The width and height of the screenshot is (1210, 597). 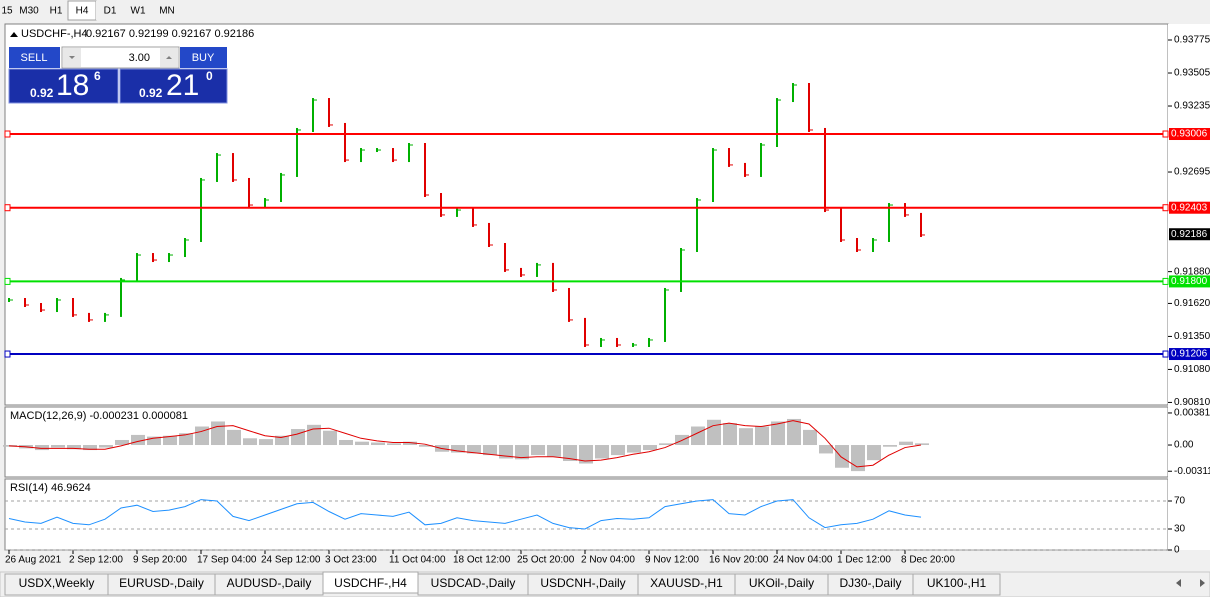 I want to click on timeframe-label: MN, so click(x=167, y=11).